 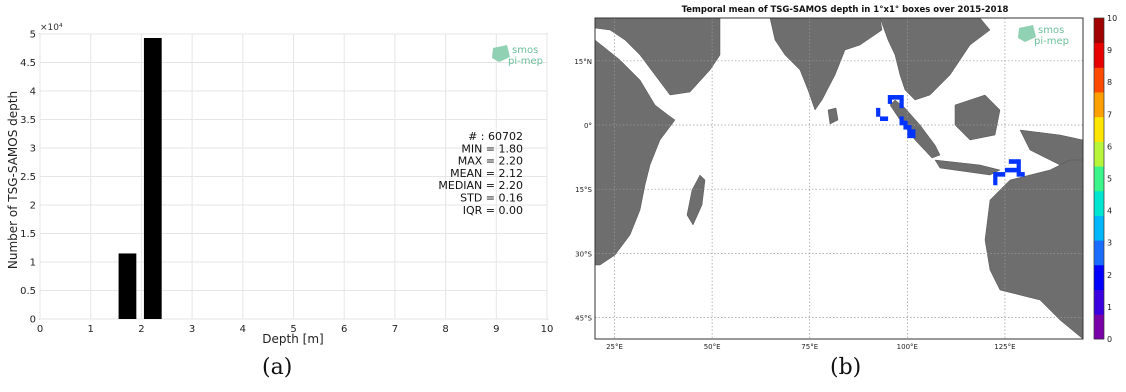 I want to click on hist-y-tick-label: 4, so click(x=33, y=92).